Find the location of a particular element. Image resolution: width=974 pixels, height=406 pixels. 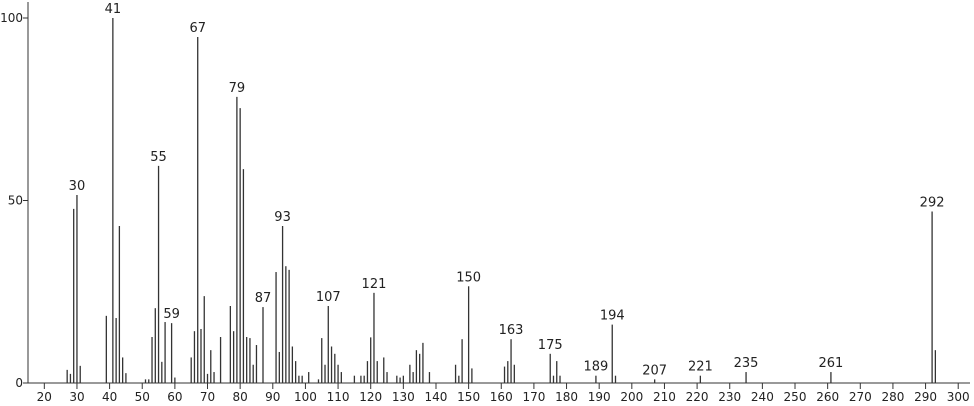

peak-label: 121 is located at coordinates (374, 284).